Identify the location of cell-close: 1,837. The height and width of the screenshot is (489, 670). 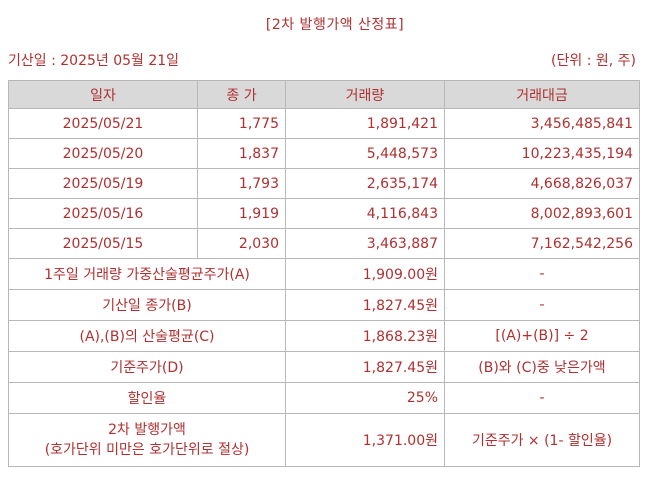
(241, 153).